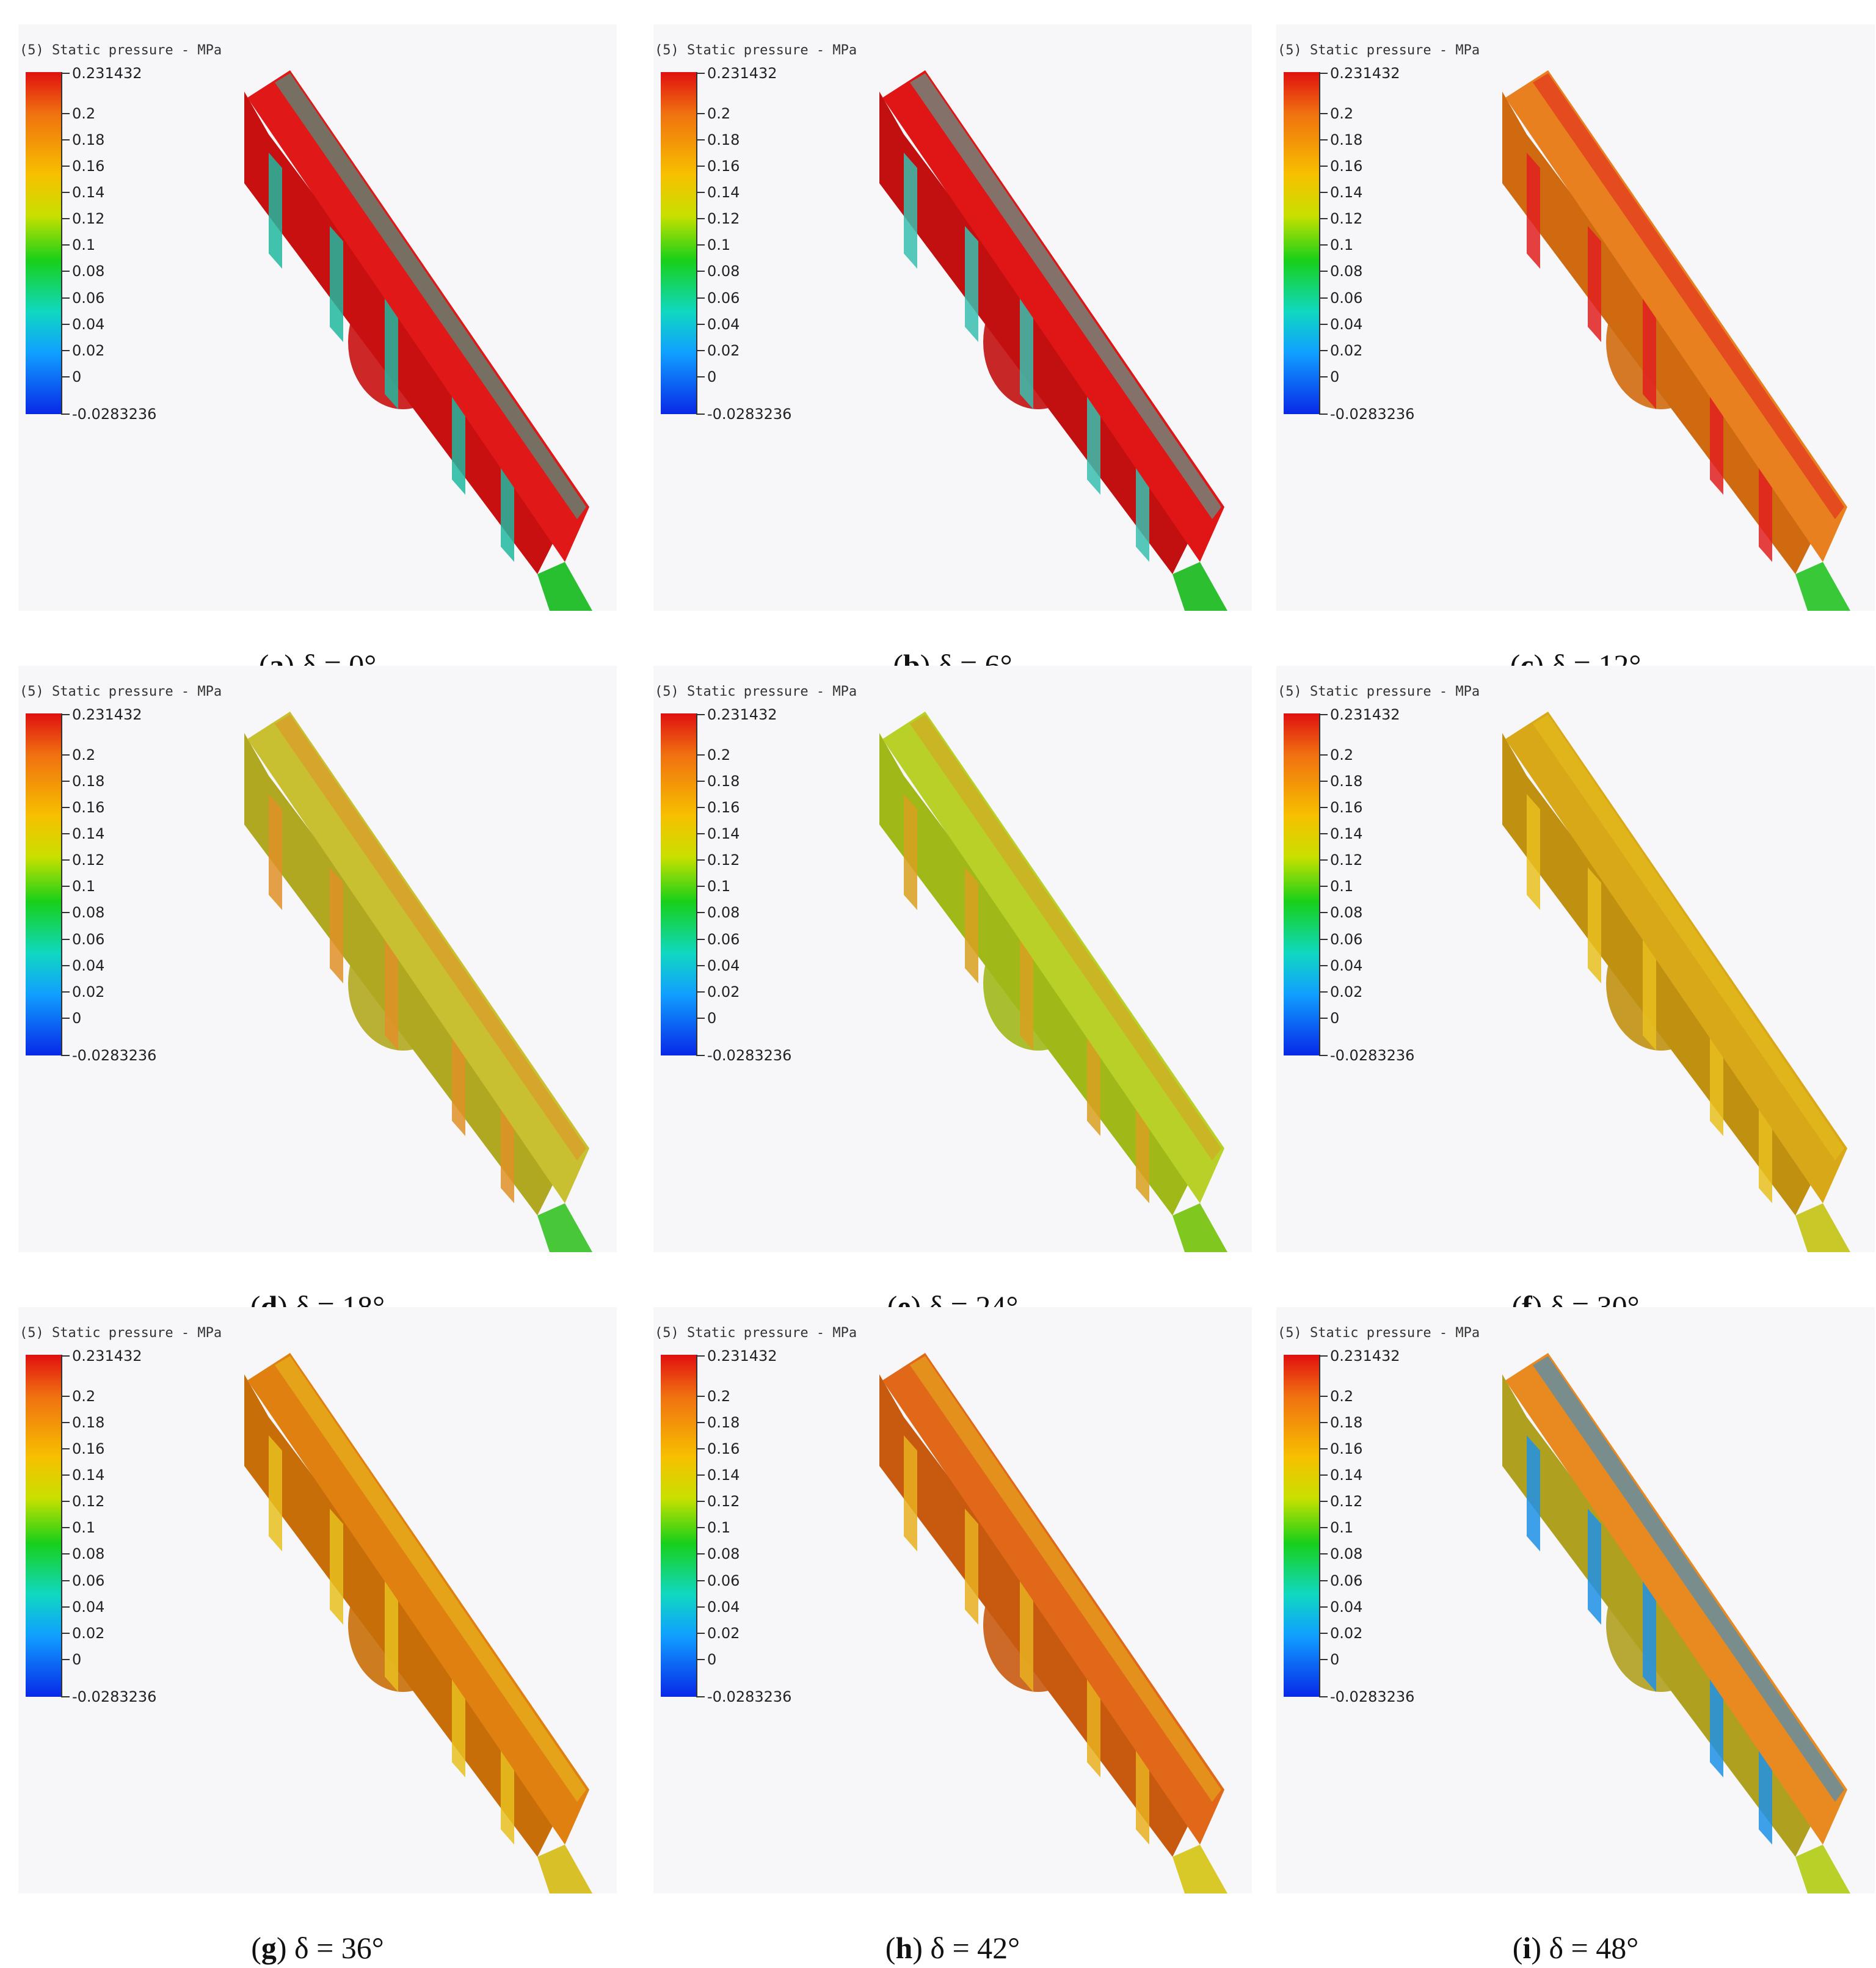  What do you see at coordinates (564, 1869) in the screenshot?
I see `model-end-cap` at bounding box center [564, 1869].